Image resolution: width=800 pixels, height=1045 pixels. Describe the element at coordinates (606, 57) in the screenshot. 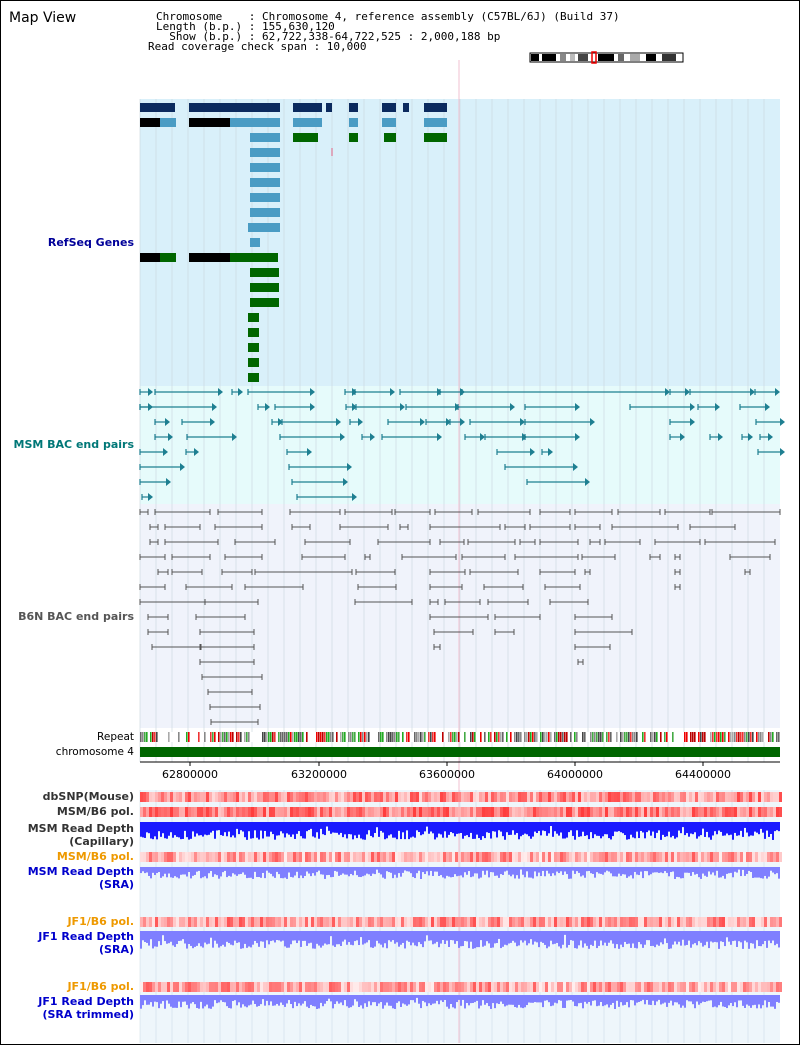

I see `chromosome-ideogram` at that location.